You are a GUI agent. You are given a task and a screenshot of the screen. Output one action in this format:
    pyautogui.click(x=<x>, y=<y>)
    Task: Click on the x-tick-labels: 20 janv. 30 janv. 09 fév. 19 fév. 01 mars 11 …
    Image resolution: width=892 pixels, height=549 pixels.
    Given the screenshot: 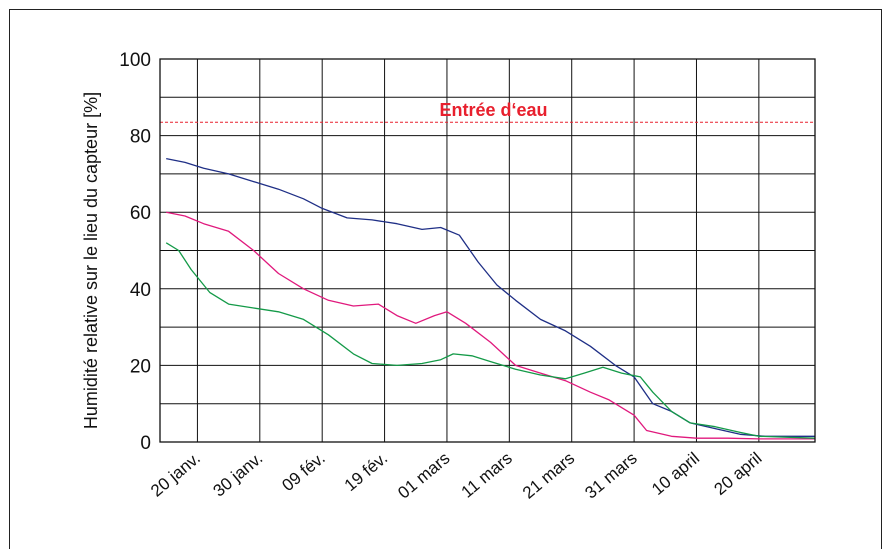 What is the action you would take?
    pyautogui.click(x=456, y=476)
    